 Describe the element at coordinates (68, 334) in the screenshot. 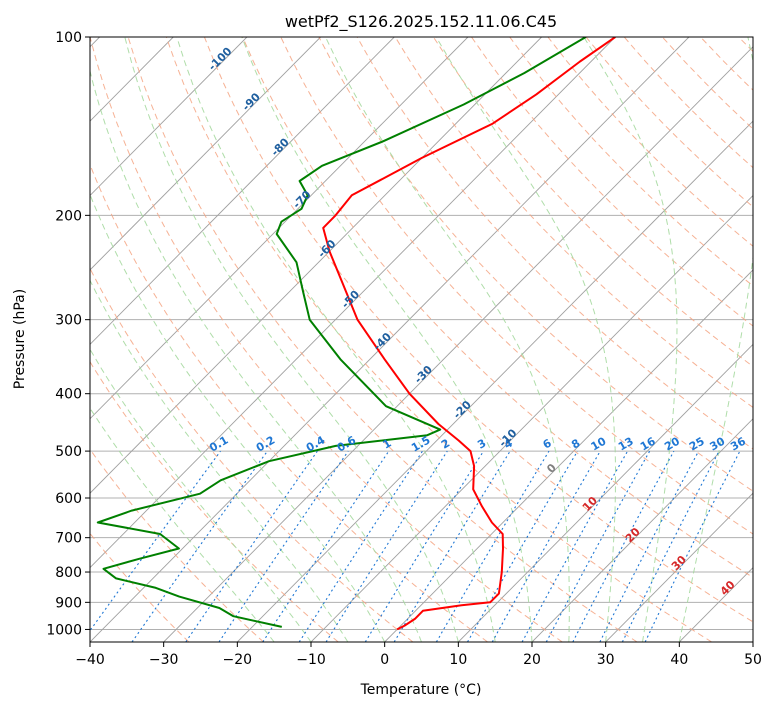

I see `y-axis: 100 200 300 400 500 600 700 800 900 1000` at that location.